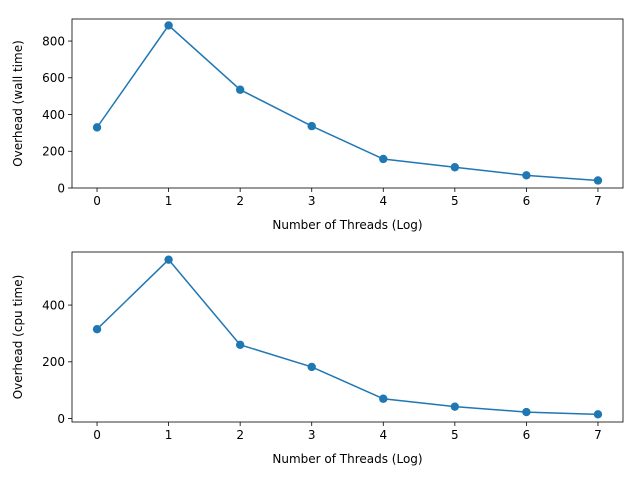  I want to click on y-tick-label: 800, so click(53, 41).